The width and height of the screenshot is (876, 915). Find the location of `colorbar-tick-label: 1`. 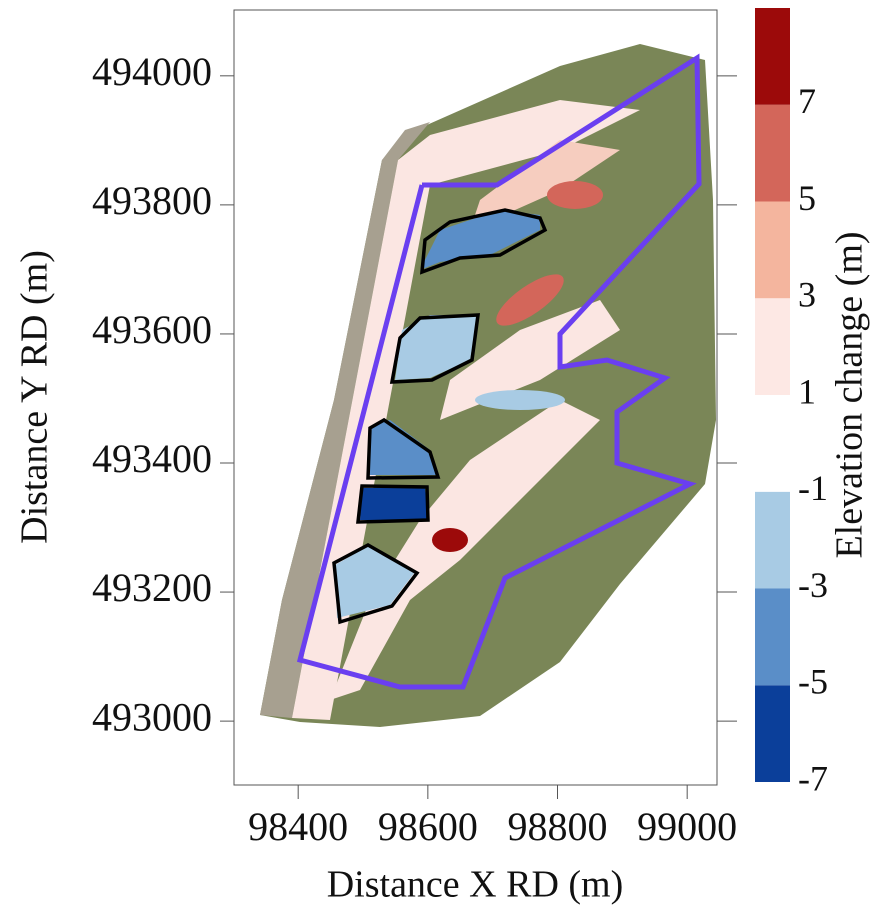

colorbar-tick-label: 1 is located at coordinates (807, 391).